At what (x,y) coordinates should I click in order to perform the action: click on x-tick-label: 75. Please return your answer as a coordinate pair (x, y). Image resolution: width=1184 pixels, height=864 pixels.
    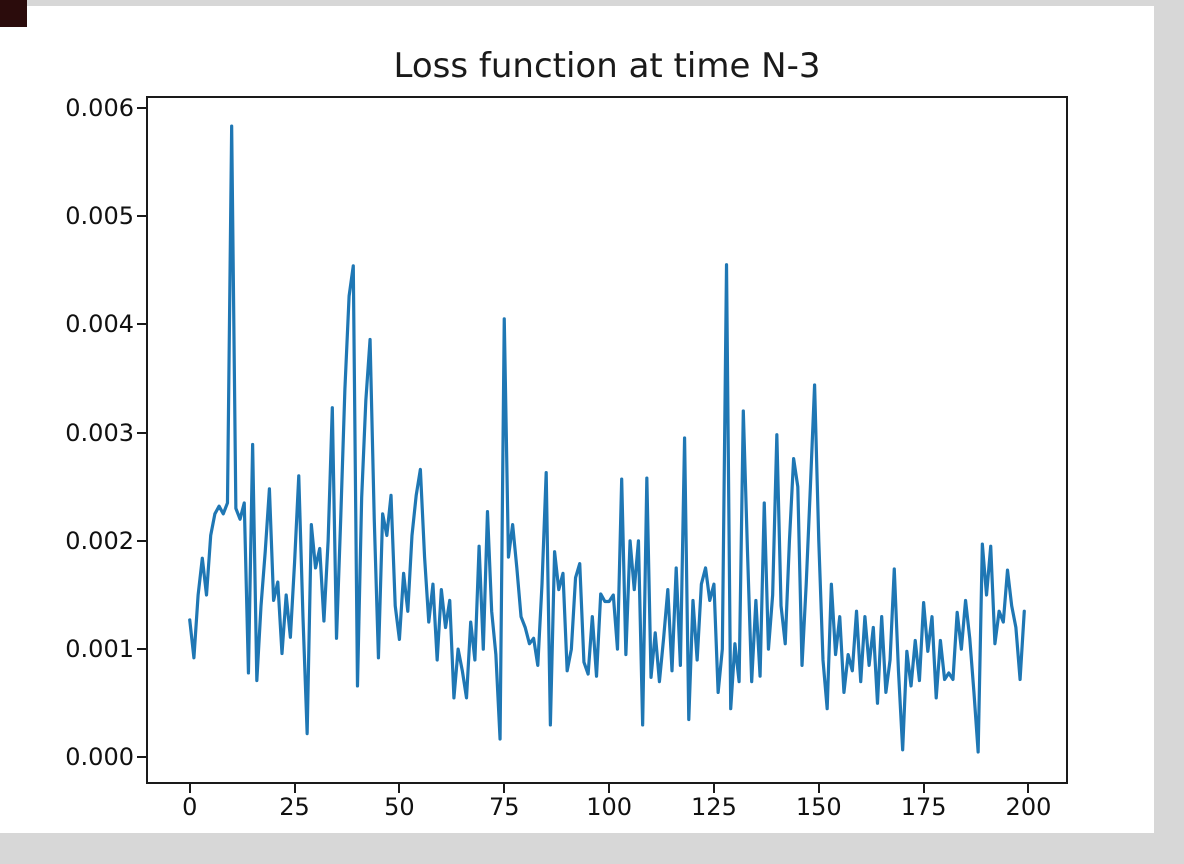
    Looking at the image, I should click on (504, 807).